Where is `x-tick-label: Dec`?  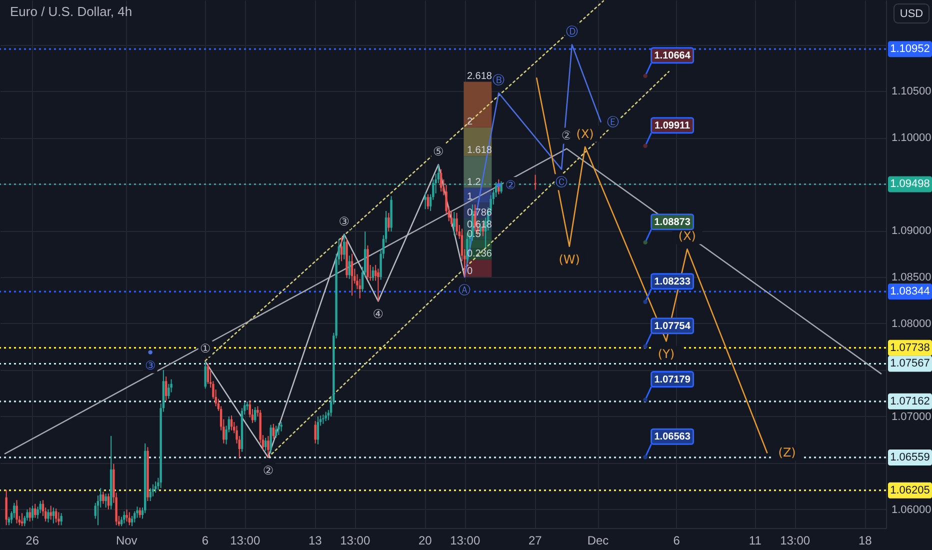
x-tick-label: Dec is located at coordinates (598, 541).